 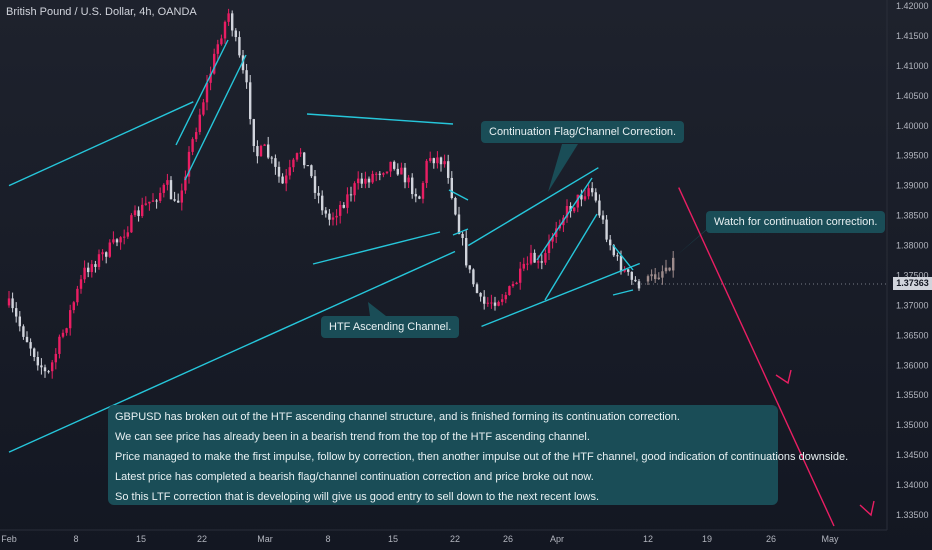 What do you see at coordinates (912, 275) in the screenshot?
I see `y-tick-label: 1.37500` at bounding box center [912, 275].